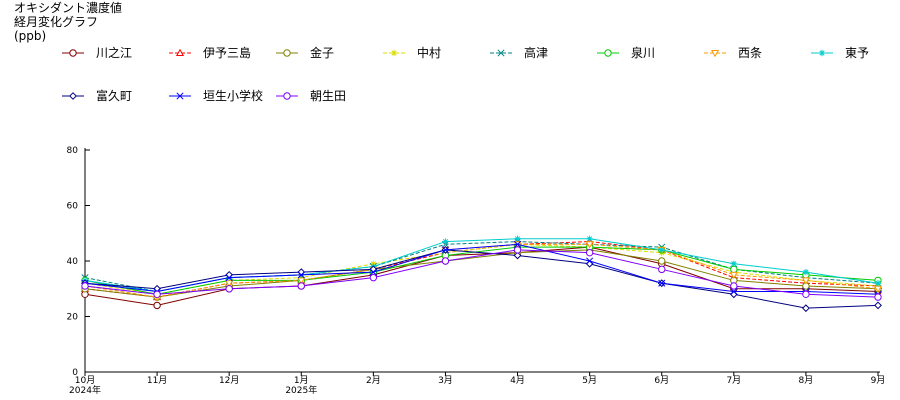  I want to click on legend-label: 高津, so click(536, 52).